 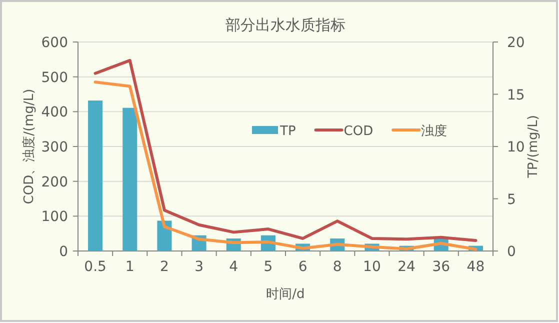 I want to click on y2-tick-label: 5, so click(x=511, y=200).